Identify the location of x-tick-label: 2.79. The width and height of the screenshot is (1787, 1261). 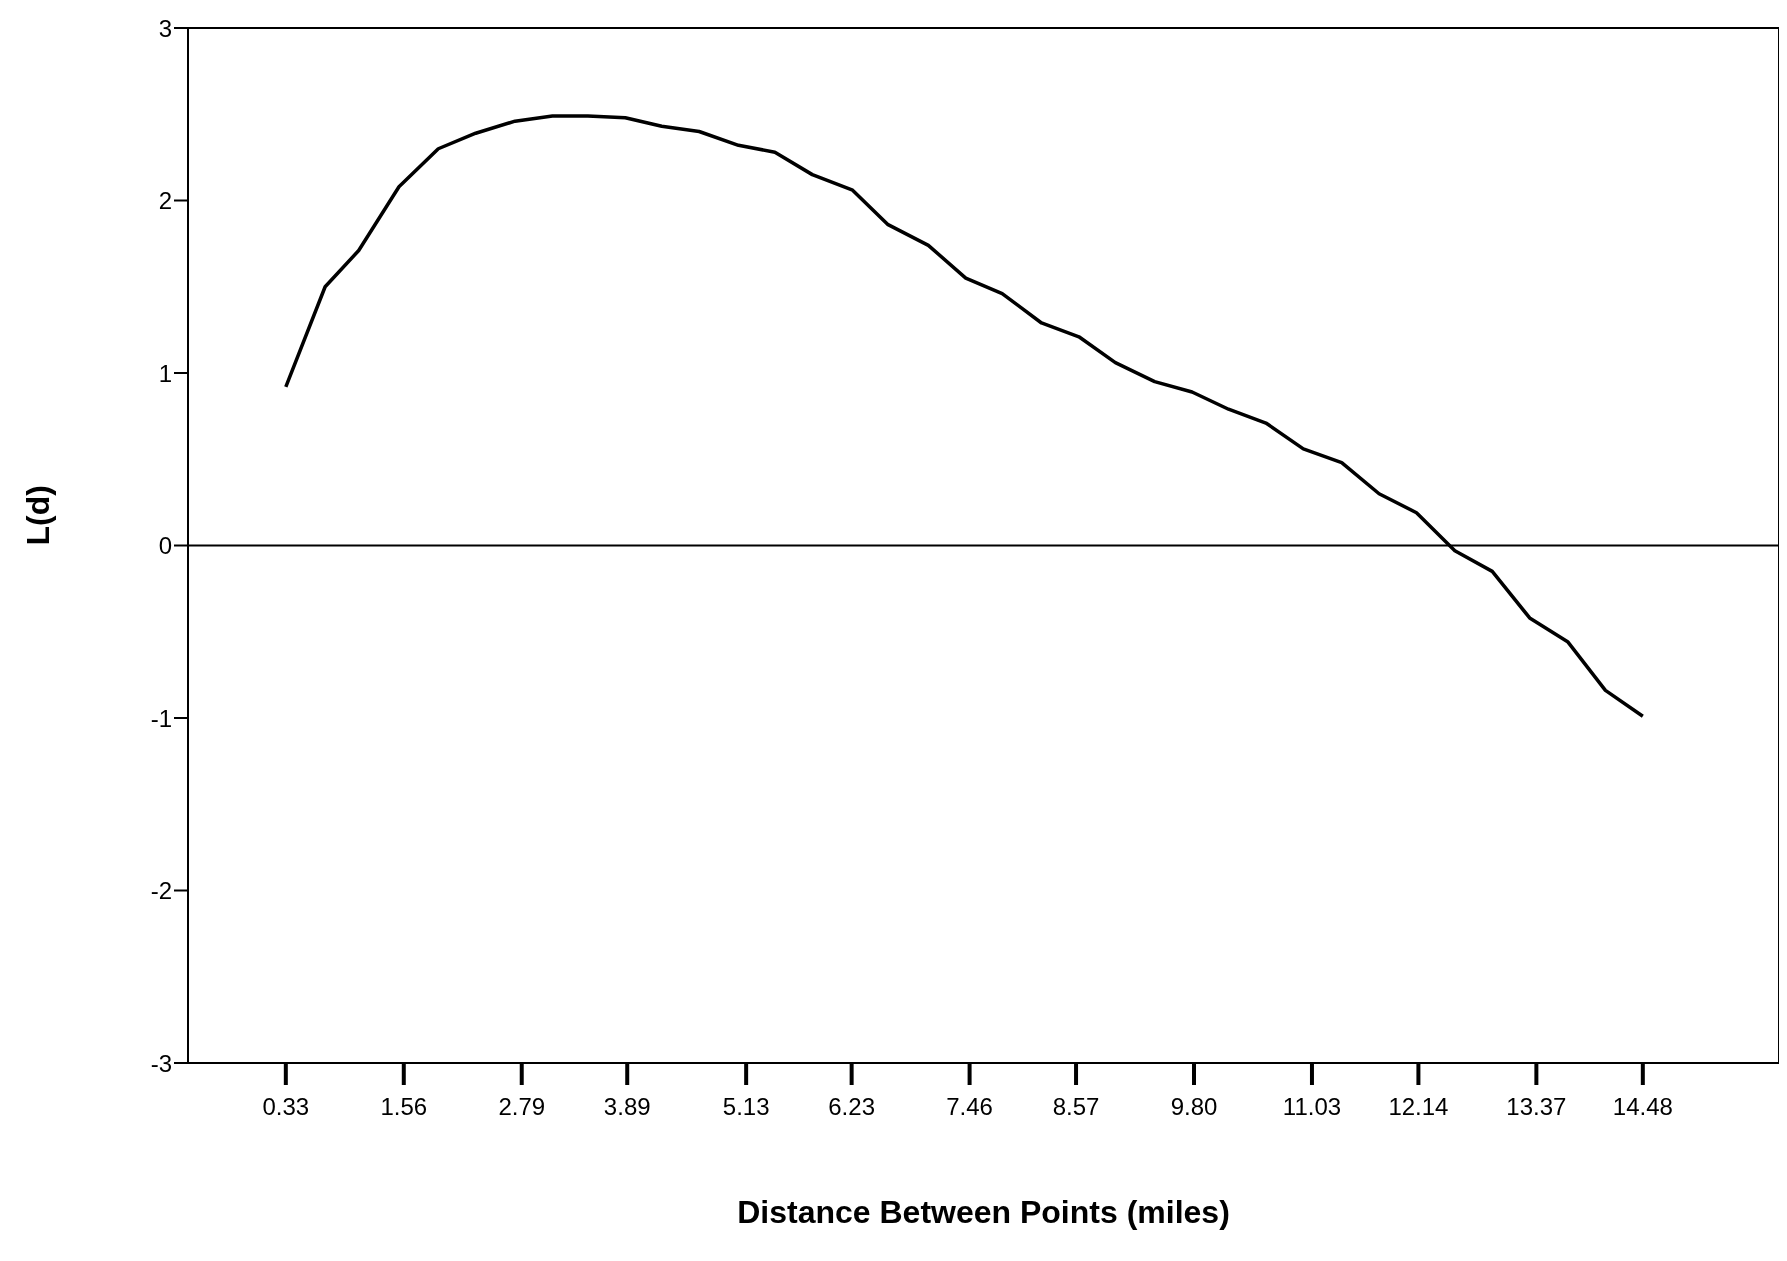
(522, 1106).